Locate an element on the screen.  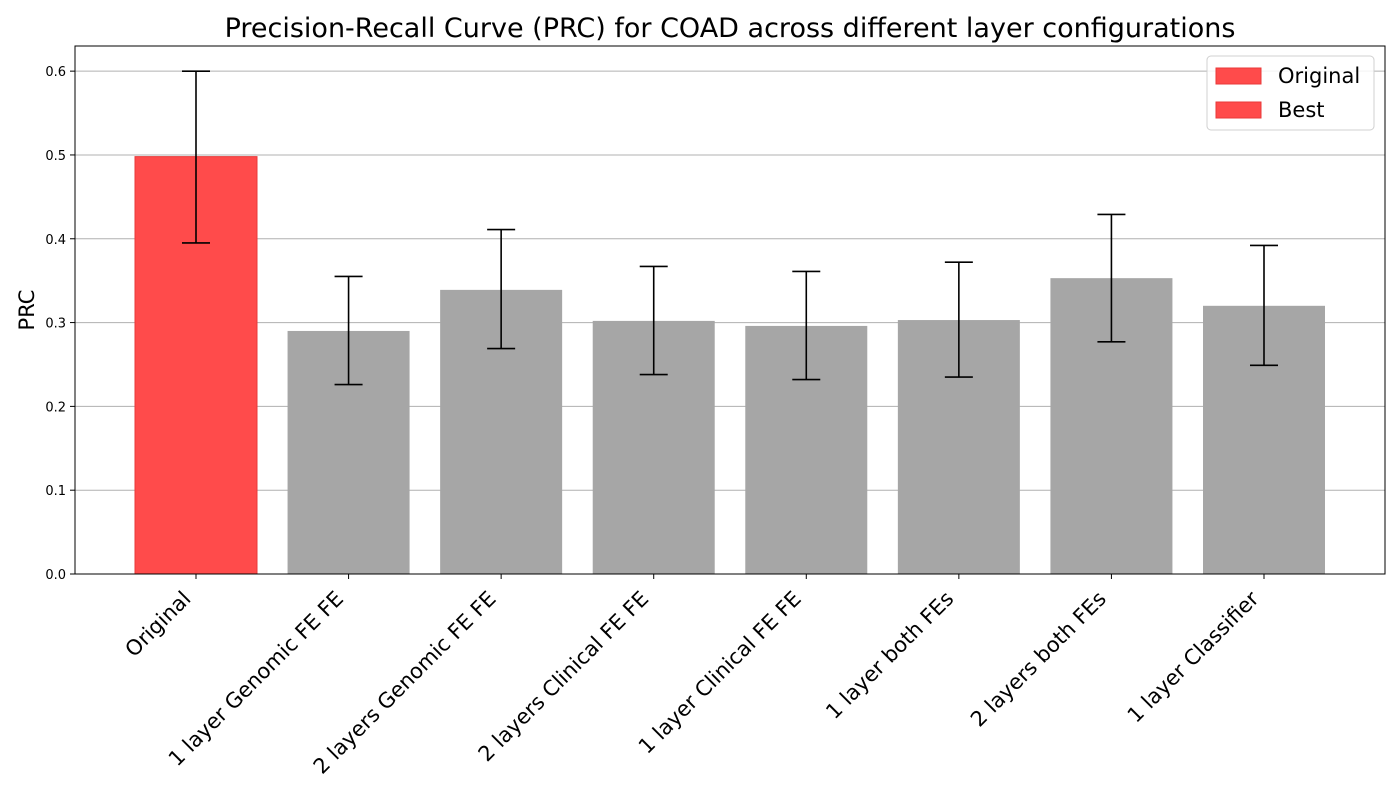
x-tick-label: 1 layer Clinical FE FE is located at coordinates (720, 673).